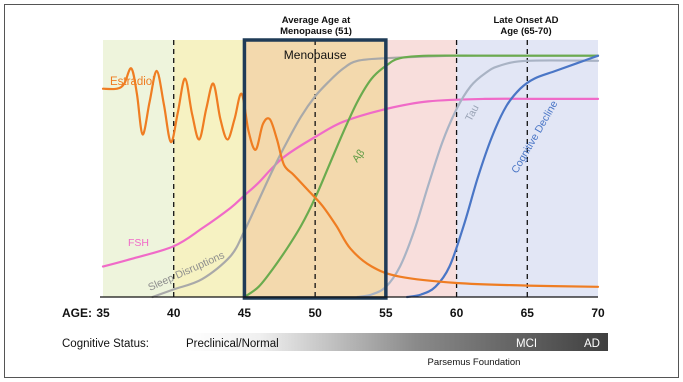 This screenshot has width=683, height=382. Describe the element at coordinates (105, 344) in the screenshot. I see `cognitive-status-title: Cognitive Status:` at that location.